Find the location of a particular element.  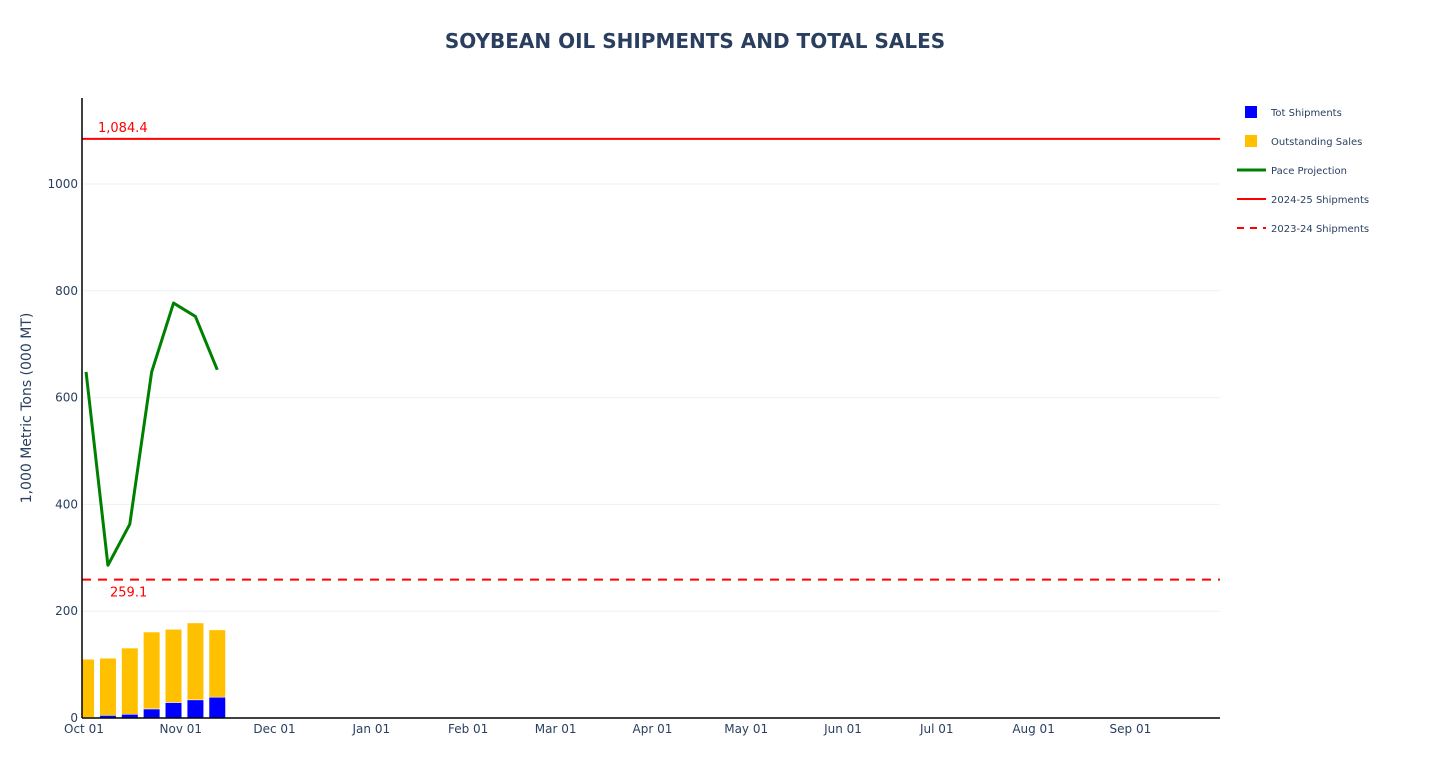

y-tick-label: 400 is located at coordinates (66, 504).